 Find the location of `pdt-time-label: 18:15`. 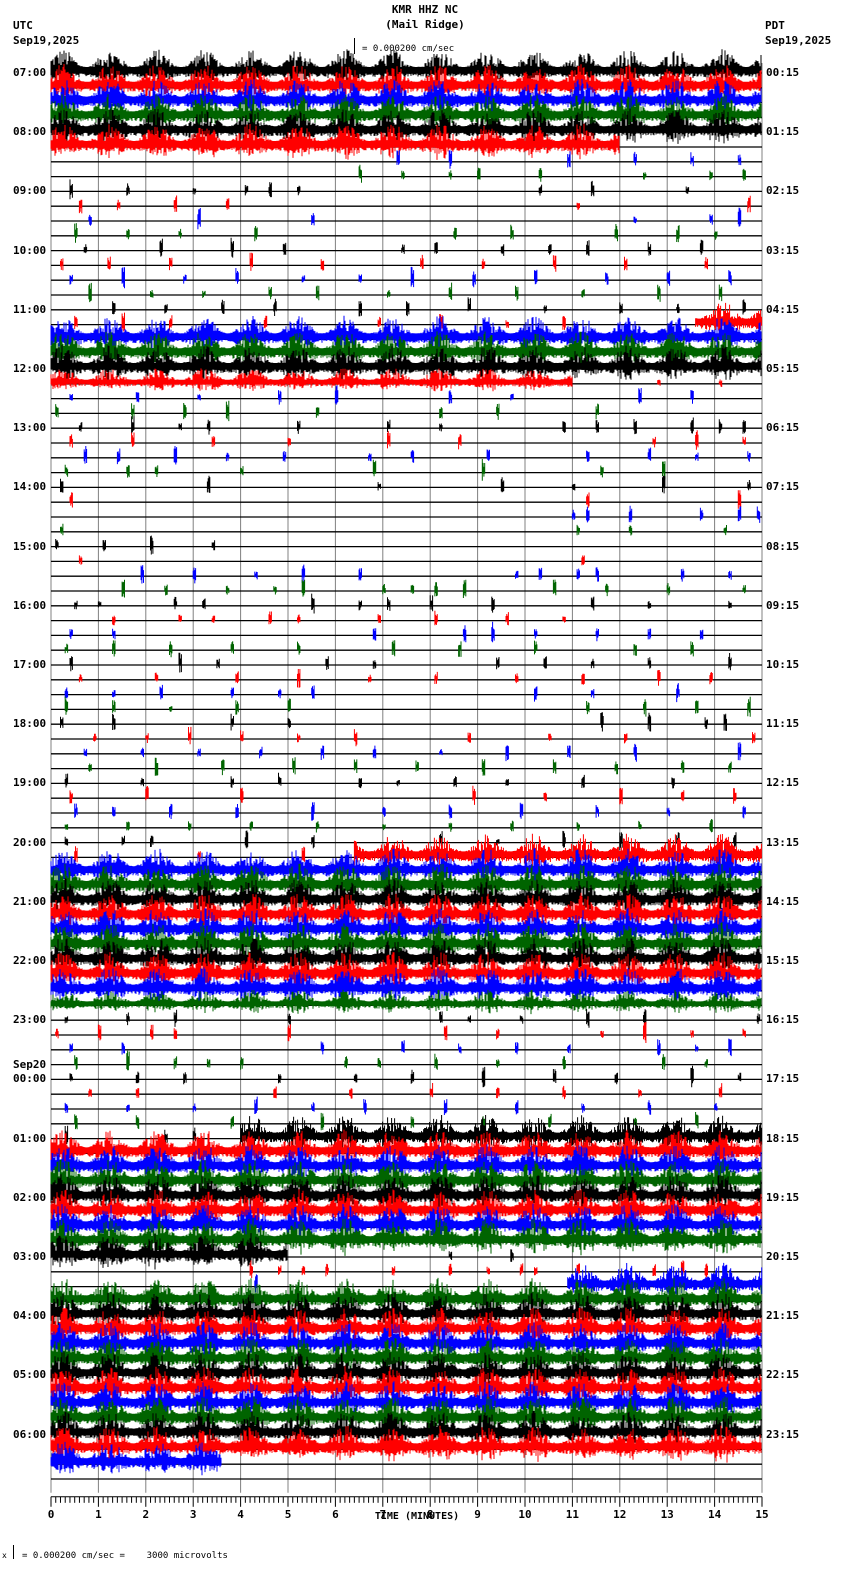

pdt-time-label: 18:15 is located at coordinates (783, 1138).